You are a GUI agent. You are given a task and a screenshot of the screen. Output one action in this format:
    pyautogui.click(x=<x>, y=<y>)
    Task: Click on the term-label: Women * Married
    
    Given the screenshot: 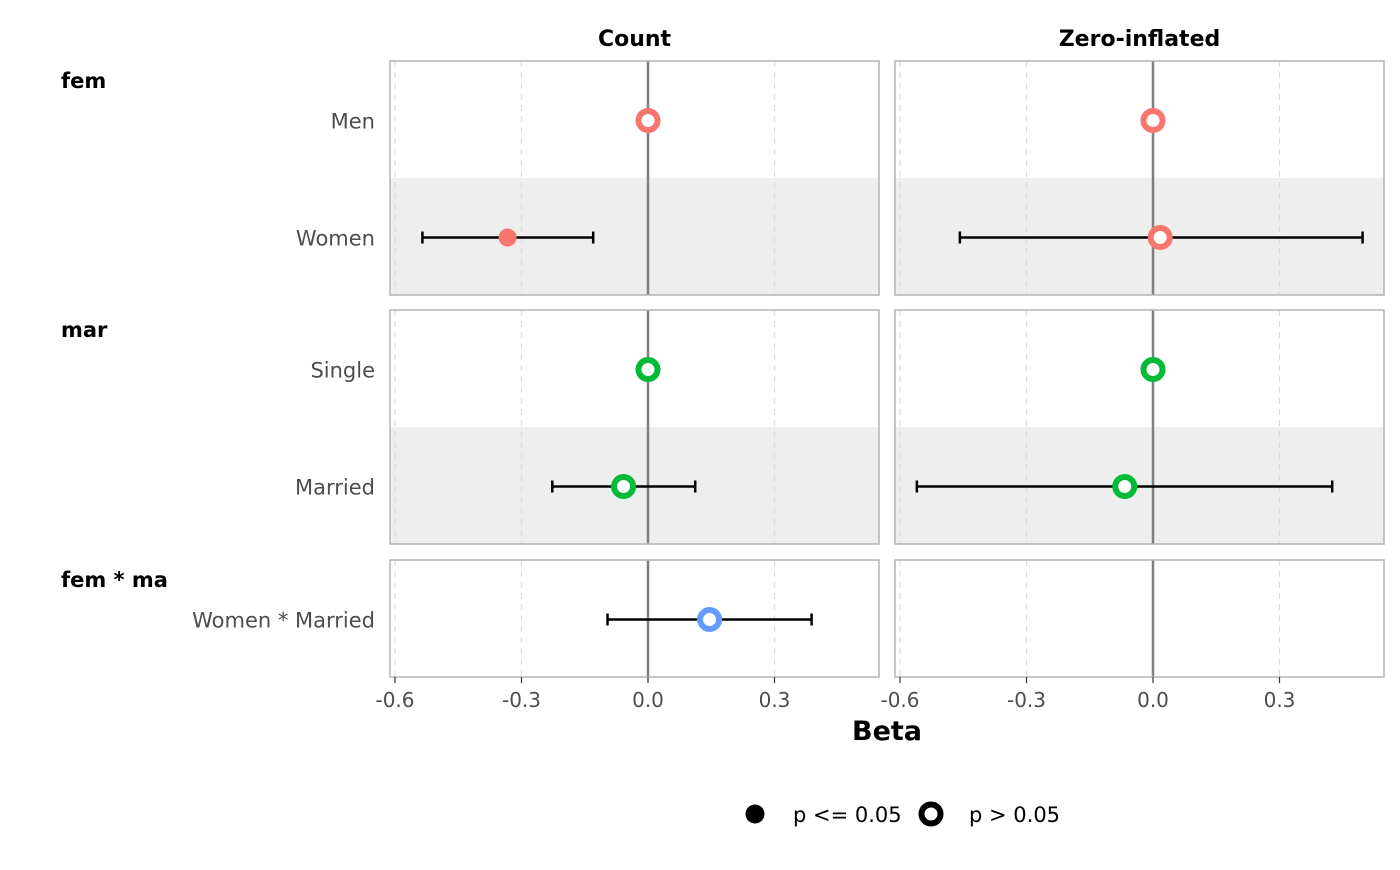 What is the action you would take?
    pyautogui.click(x=283, y=621)
    